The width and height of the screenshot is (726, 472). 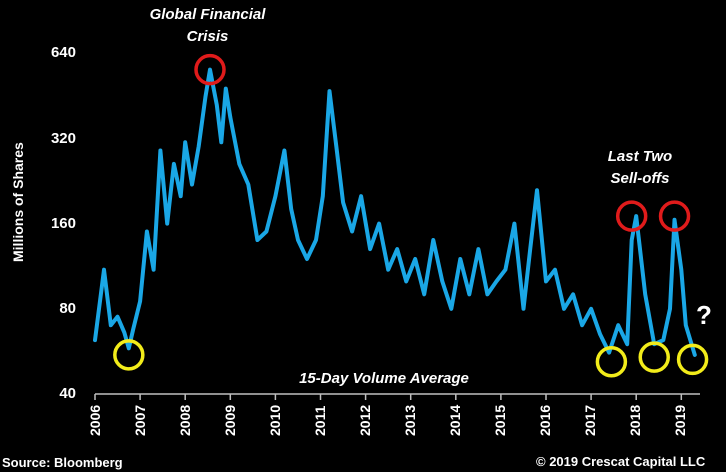 What do you see at coordinates (640, 178) in the screenshot?
I see `selloffs-annotation-line2: Sell-offs` at bounding box center [640, 178].